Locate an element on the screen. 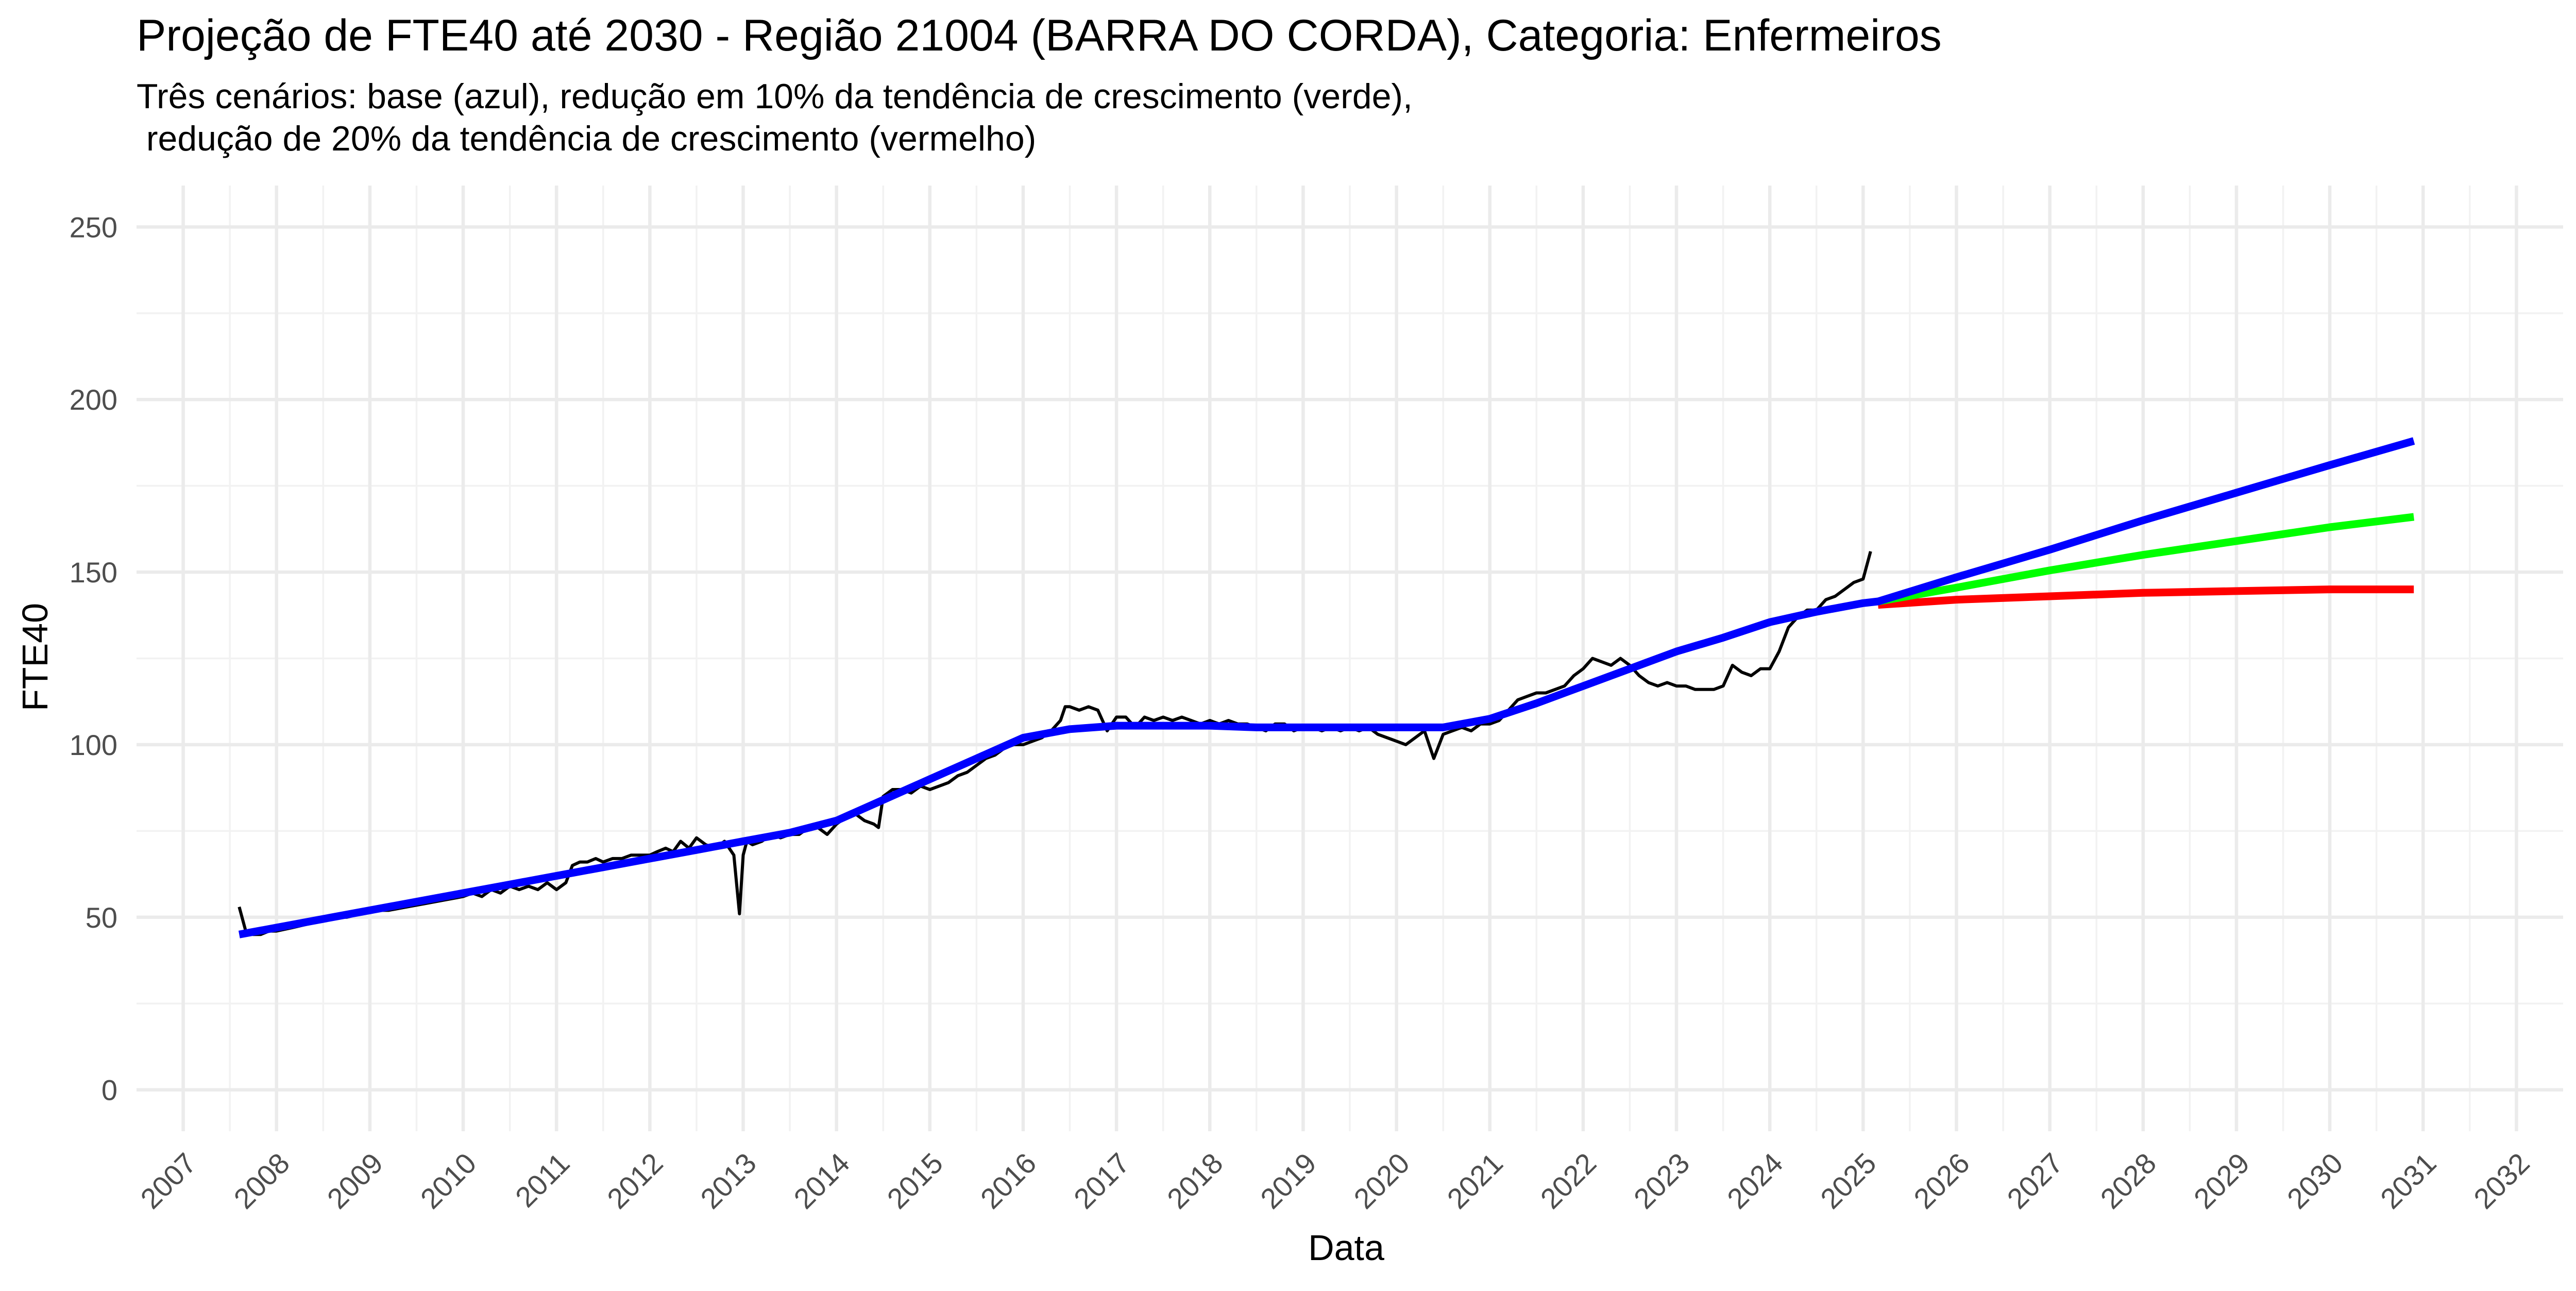  x-tick-label: 2024 is located at coordinates (1755, 1181).